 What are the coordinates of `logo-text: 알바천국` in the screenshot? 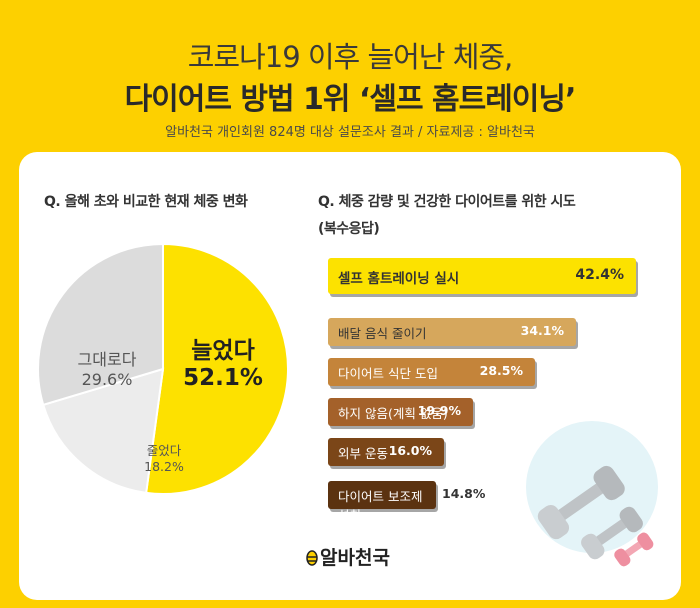 It's located at (355, 558).